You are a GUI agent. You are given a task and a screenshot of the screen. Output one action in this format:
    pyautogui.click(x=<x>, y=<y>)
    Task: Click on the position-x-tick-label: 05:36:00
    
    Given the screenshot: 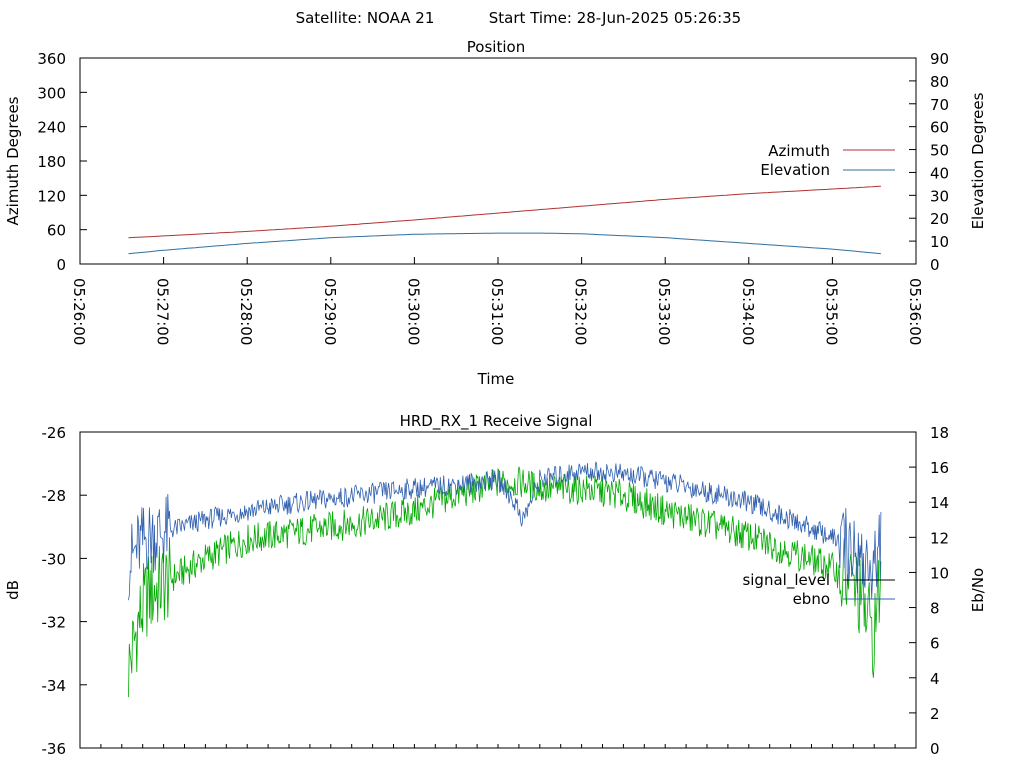 What is the action you would take?
    pyautogui.click(x=915, y=311)
    